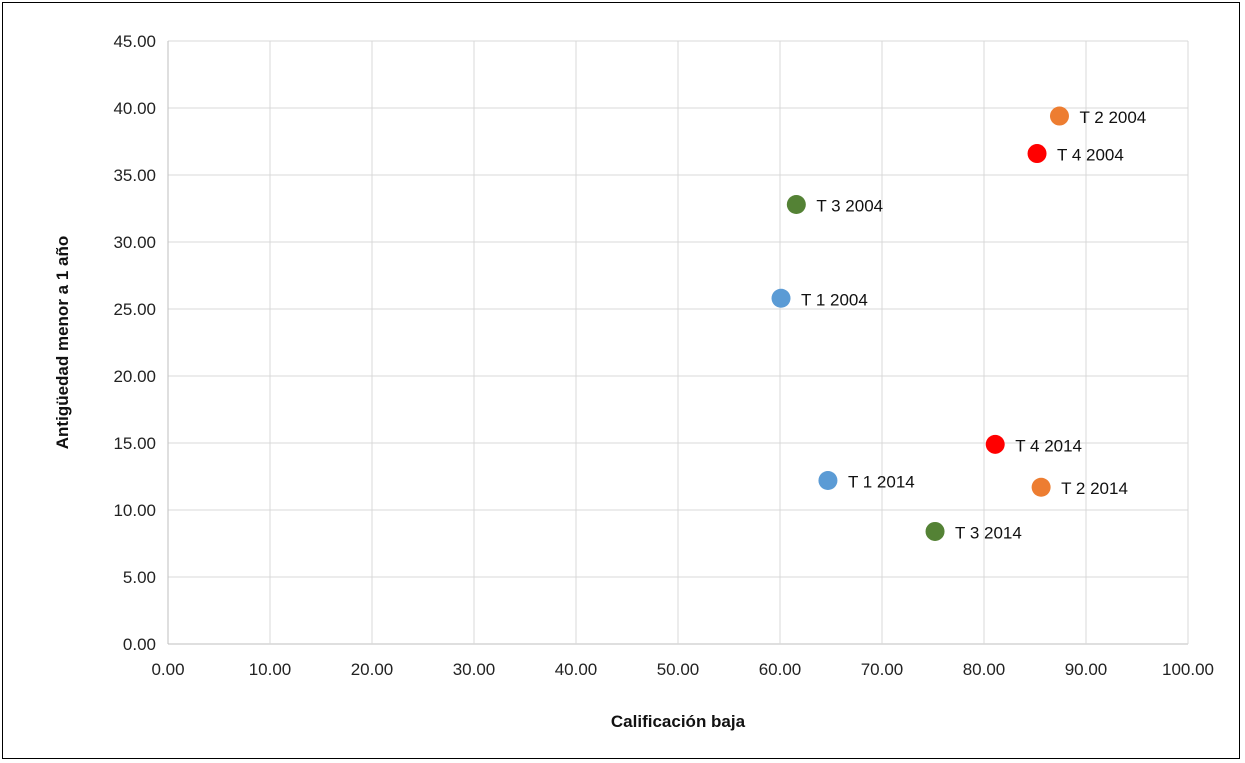  I want to click on data-point-label: T 4 2004, so click(1090, 155).